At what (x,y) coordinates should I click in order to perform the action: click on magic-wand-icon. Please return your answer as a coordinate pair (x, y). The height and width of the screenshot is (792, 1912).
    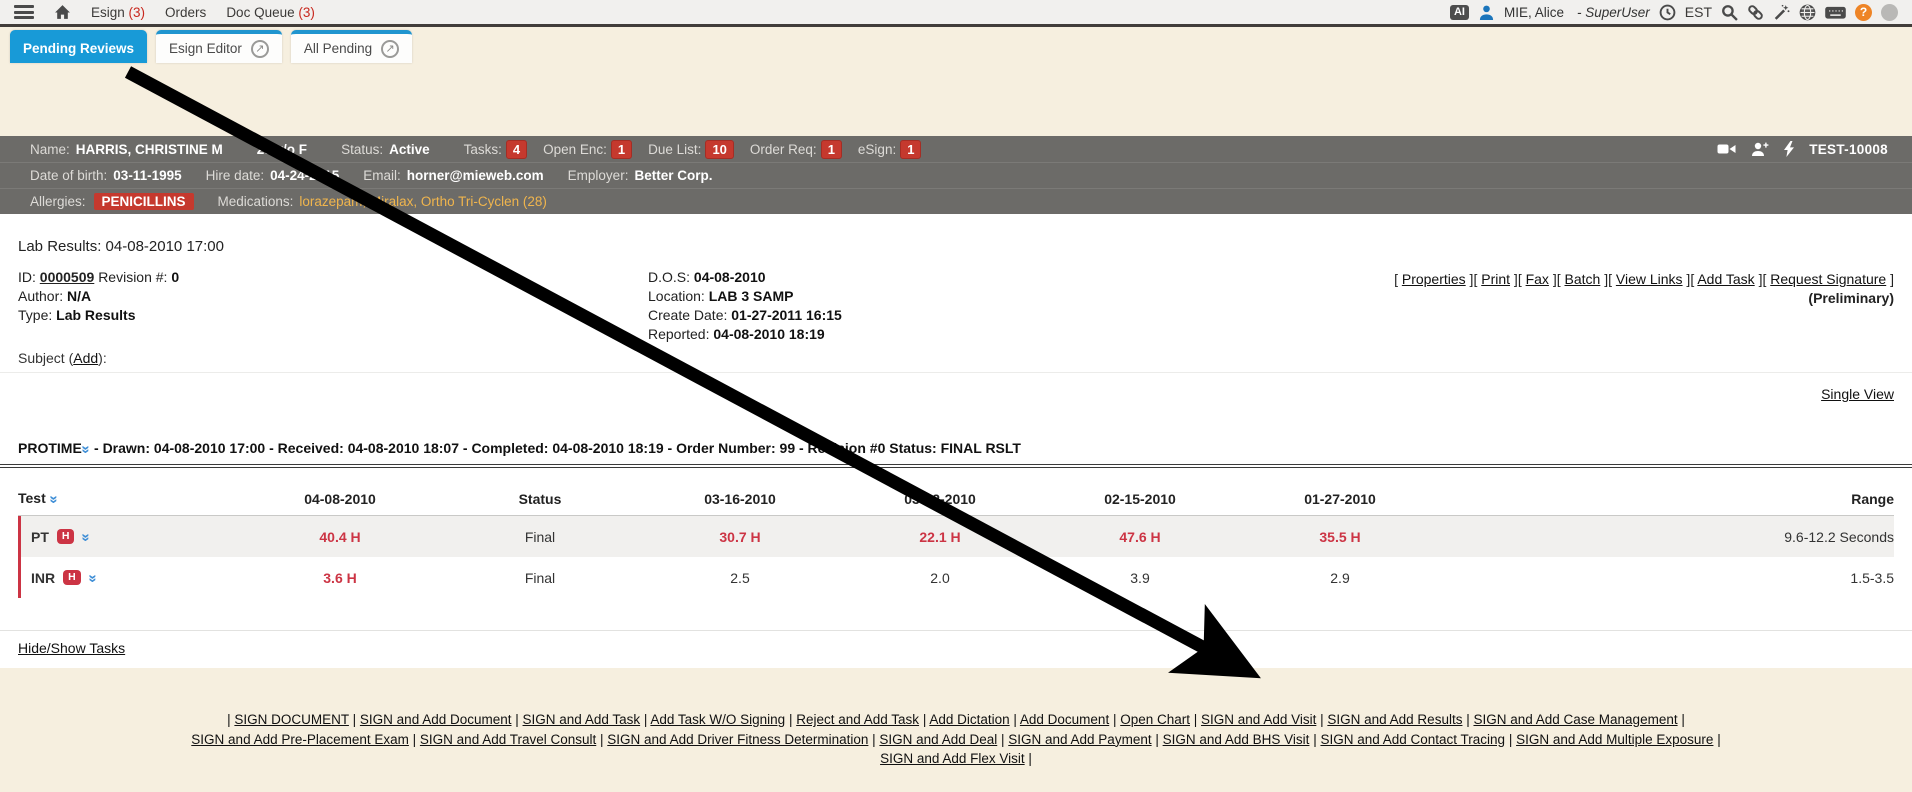
    Looking at the image, I should click on (1781, 12).